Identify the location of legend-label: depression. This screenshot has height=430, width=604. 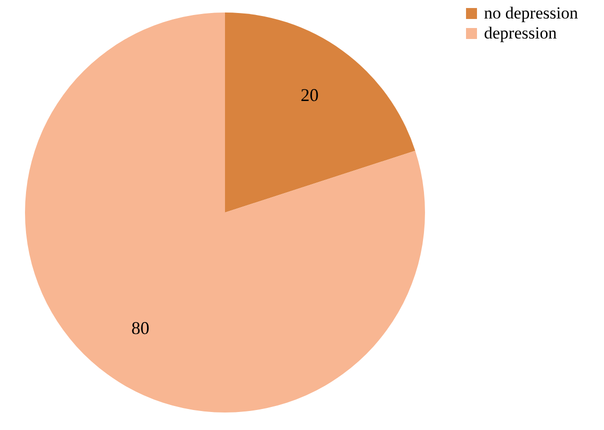
(521, 33).